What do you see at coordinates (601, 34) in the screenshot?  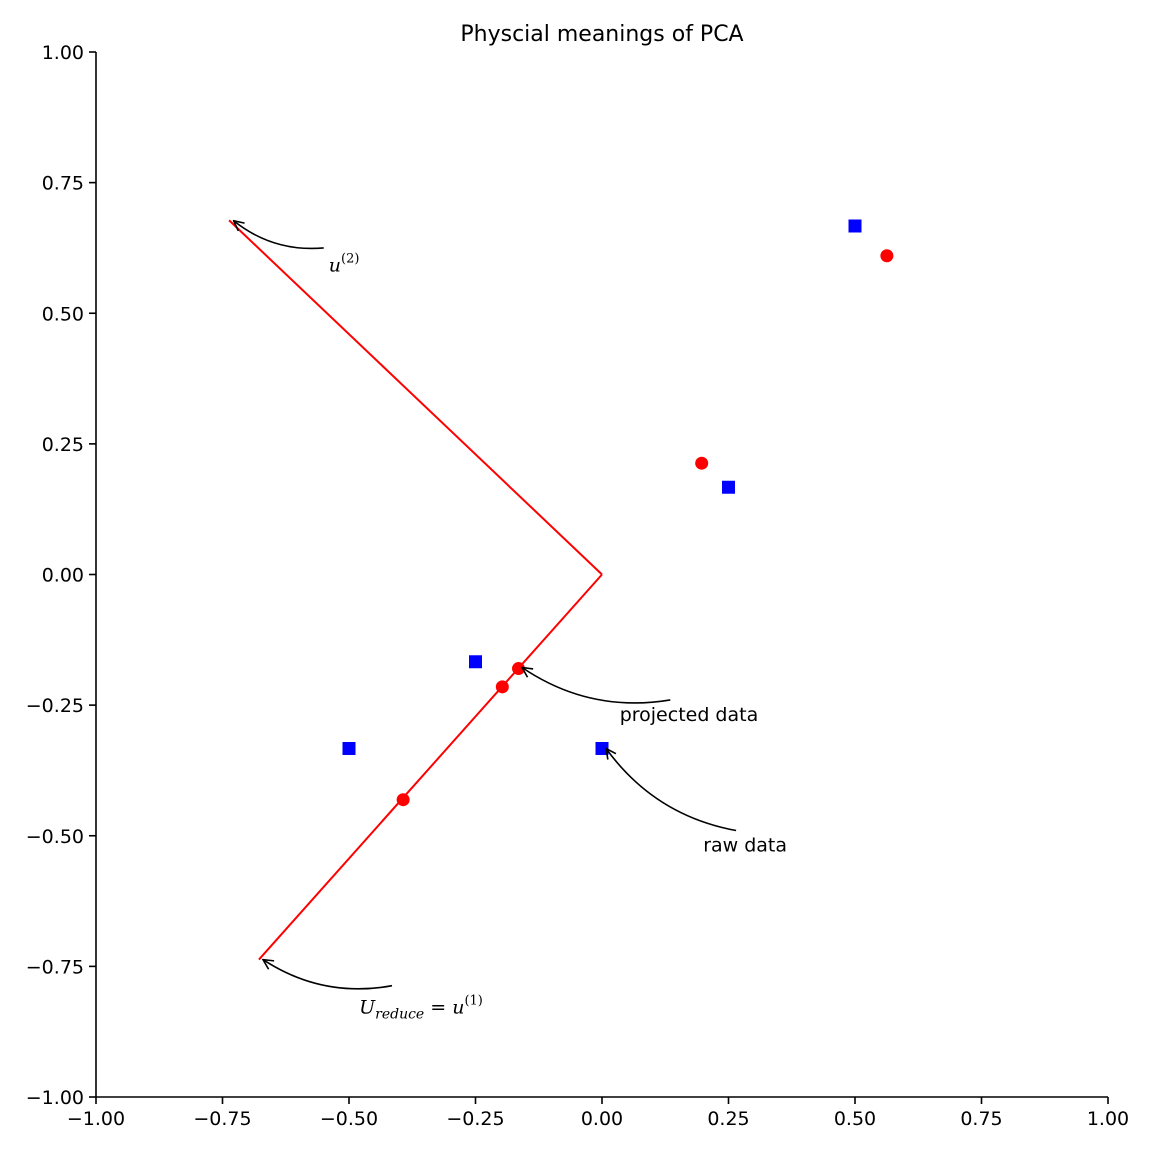 I see `chart-title: Physcial meanings of PCA` at bounding box center [601, 34].